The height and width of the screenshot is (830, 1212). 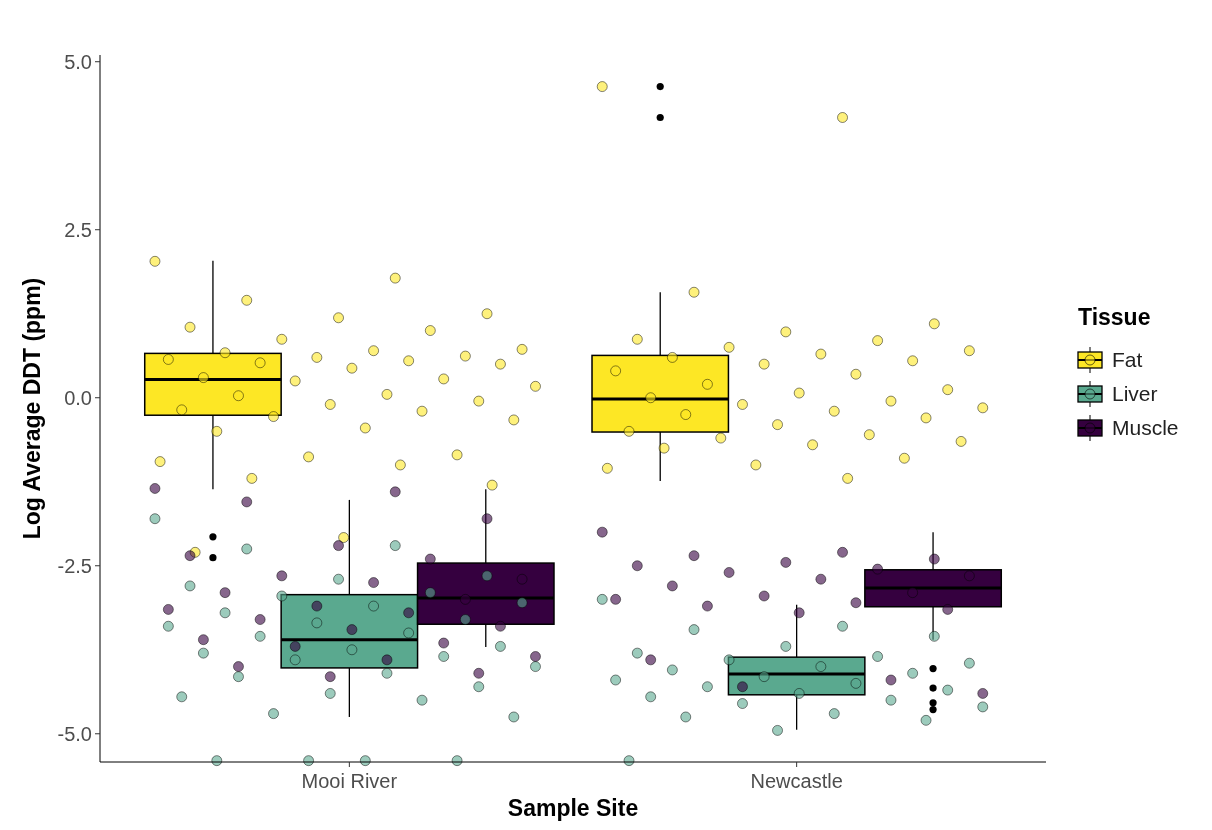 What do you see at coordinates (1145, 428) in the screenshot?
I see `legend-label: Muscle` at bounding box center [1145, 428].